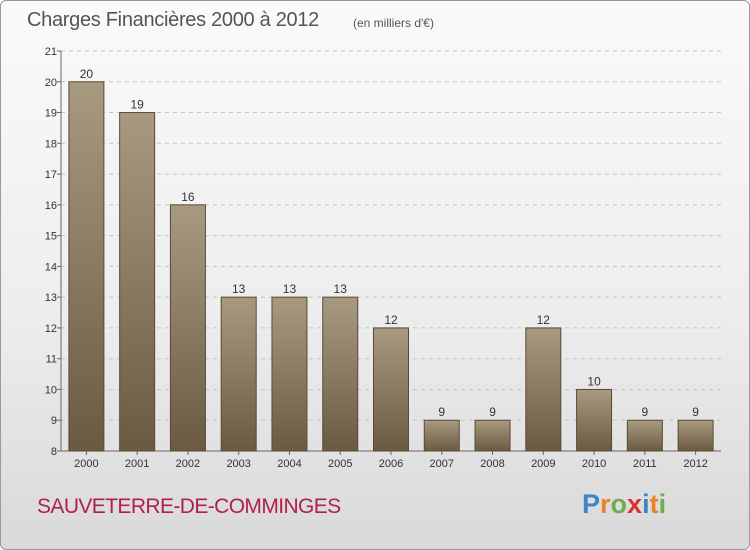 This screenshot has height=550, width=750. Describe the element at coordinates (51, 267) in the screenshot. I see `y-tick-label: 14` at that location.